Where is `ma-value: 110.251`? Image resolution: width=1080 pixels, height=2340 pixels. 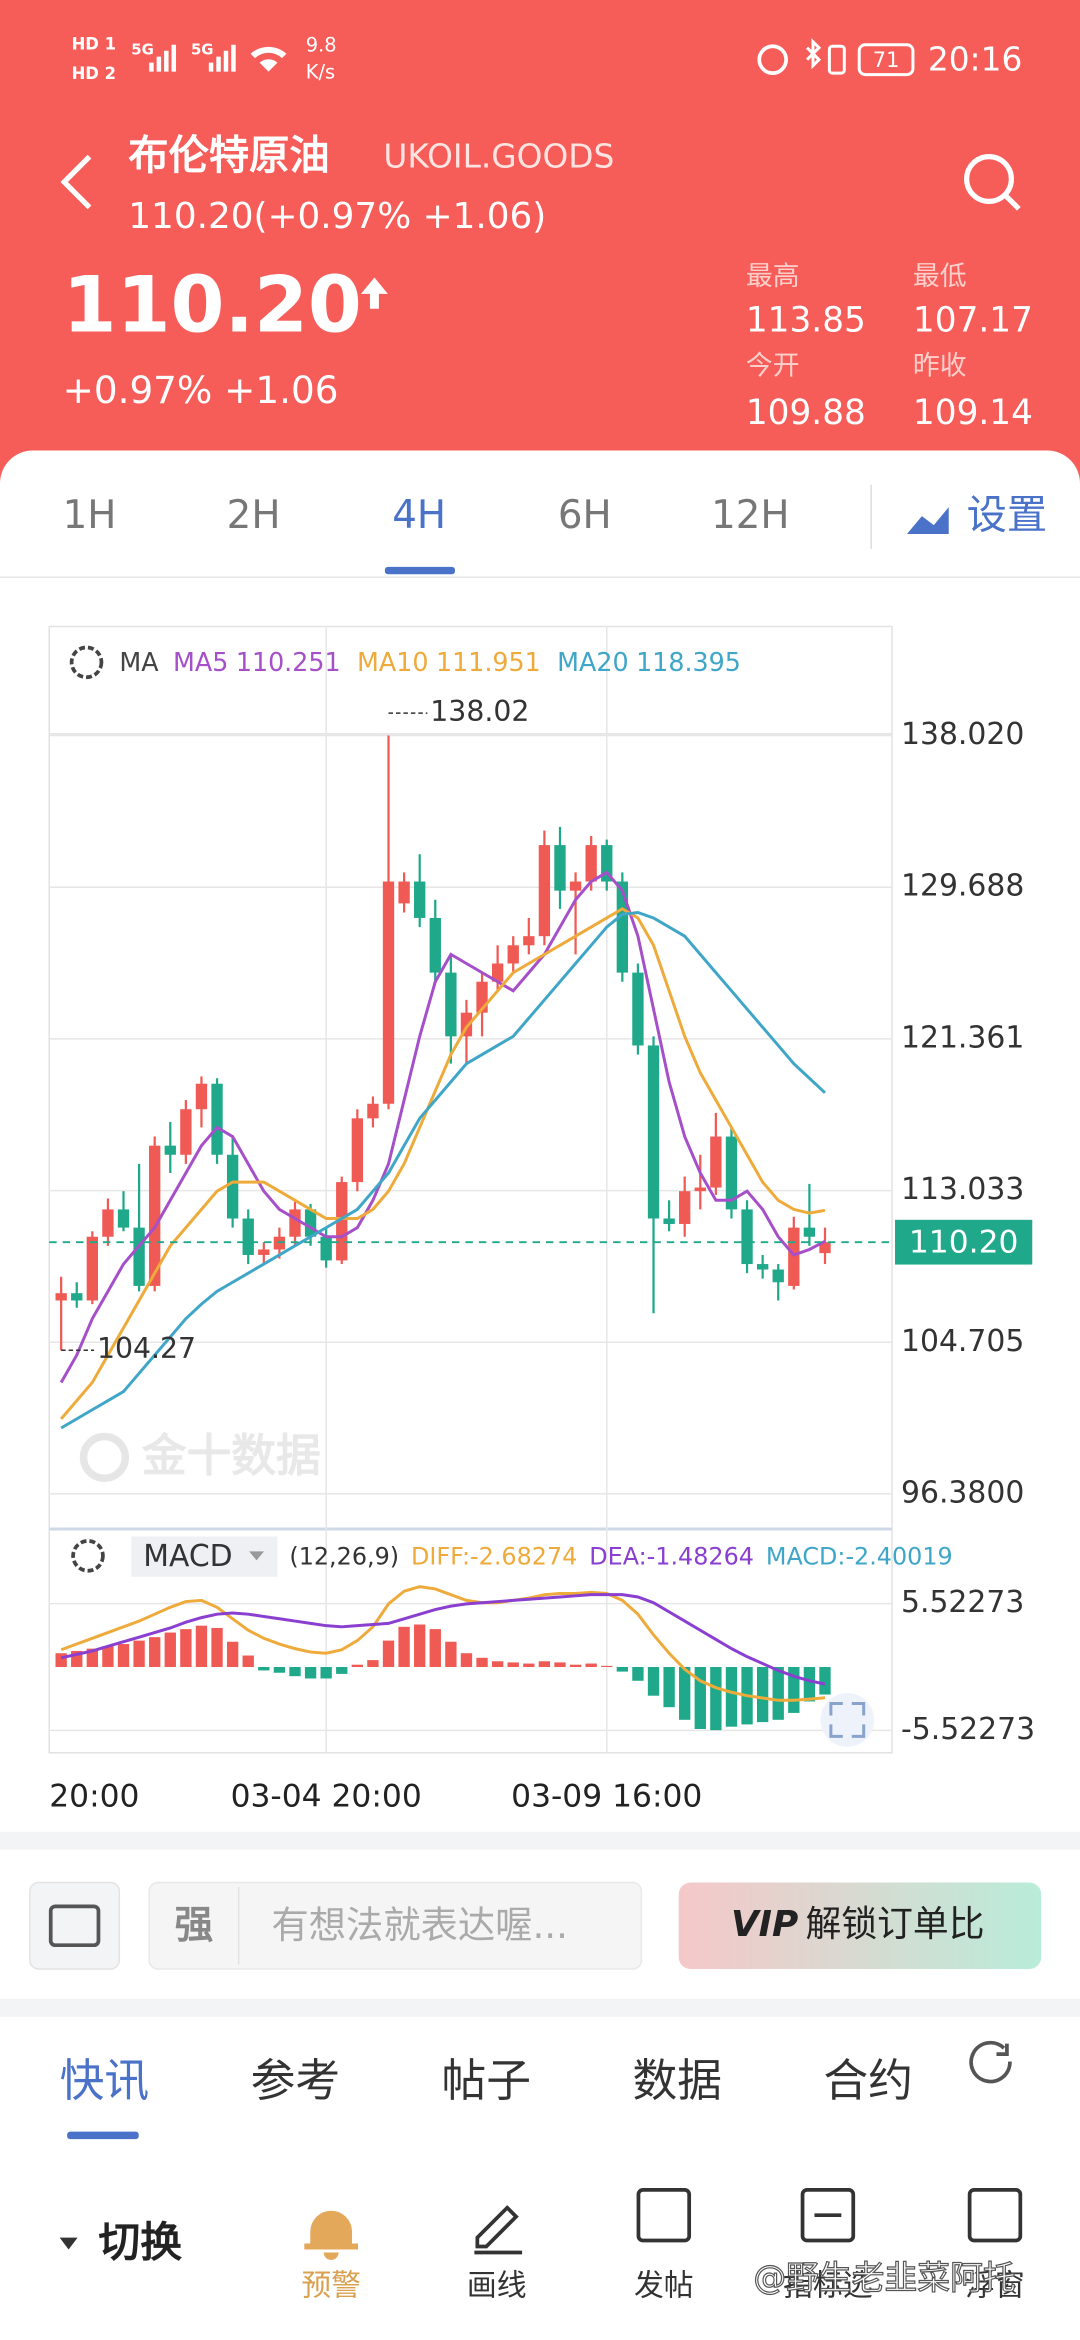
ma-value: 110.251 is located at coordinates (288, 662).